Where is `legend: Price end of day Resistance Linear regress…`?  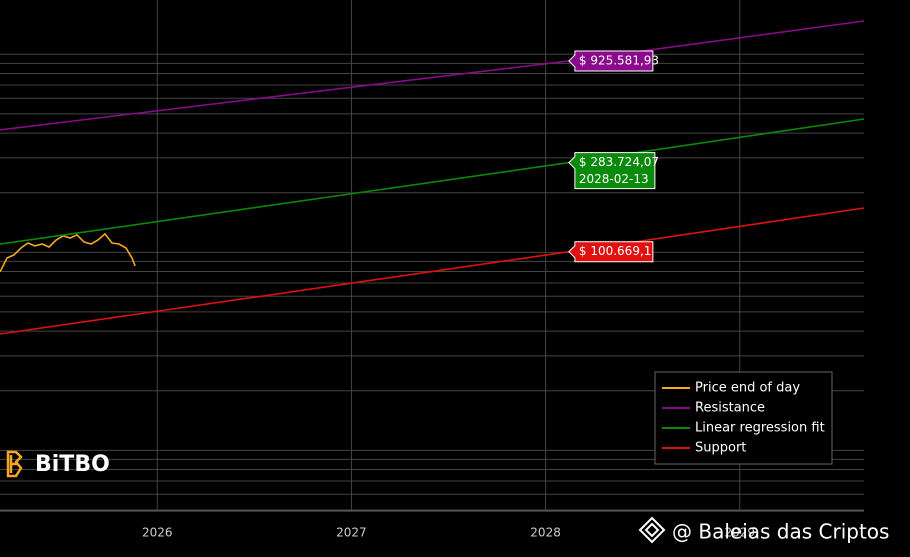
legend: Price end of day Resistance Linear regress… is located at coordinates (743, 418).